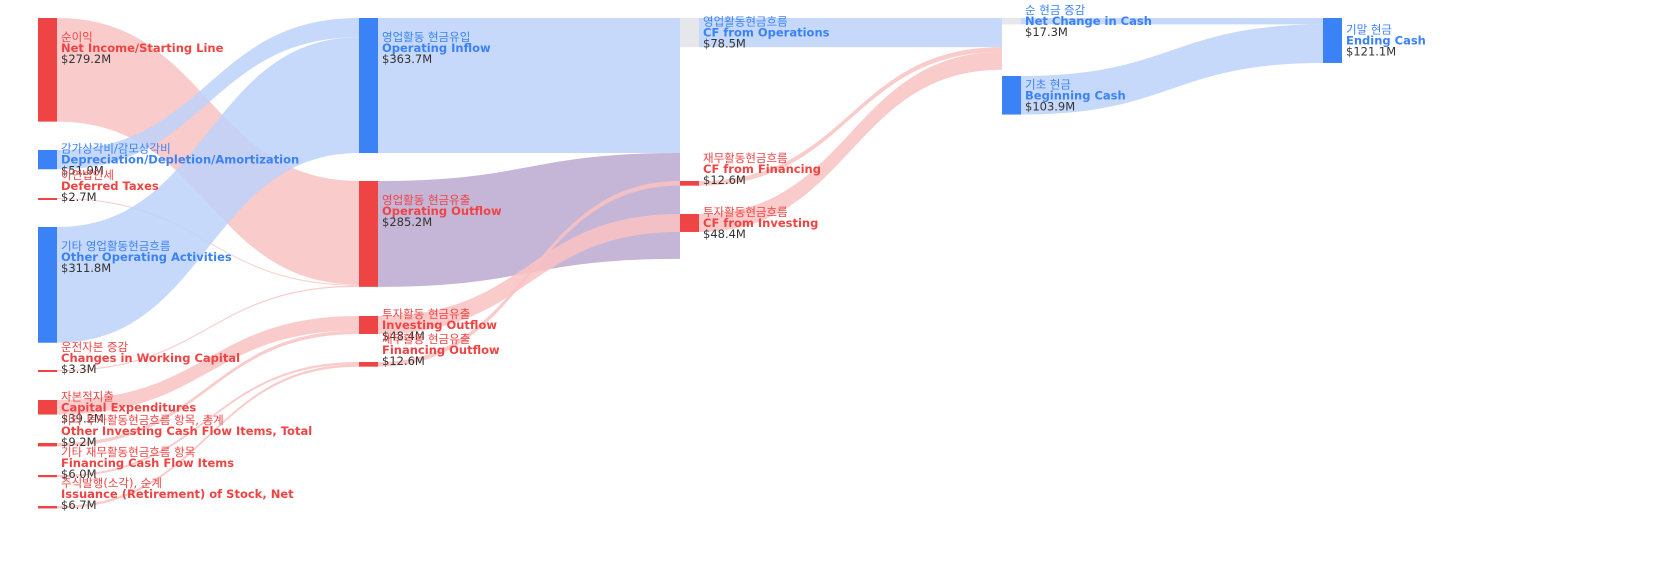  What do you see at coordinates (1386, 40) in the screenshot?
I see `node-english-label: Ending Cash` at bounding box center [1386, 40].